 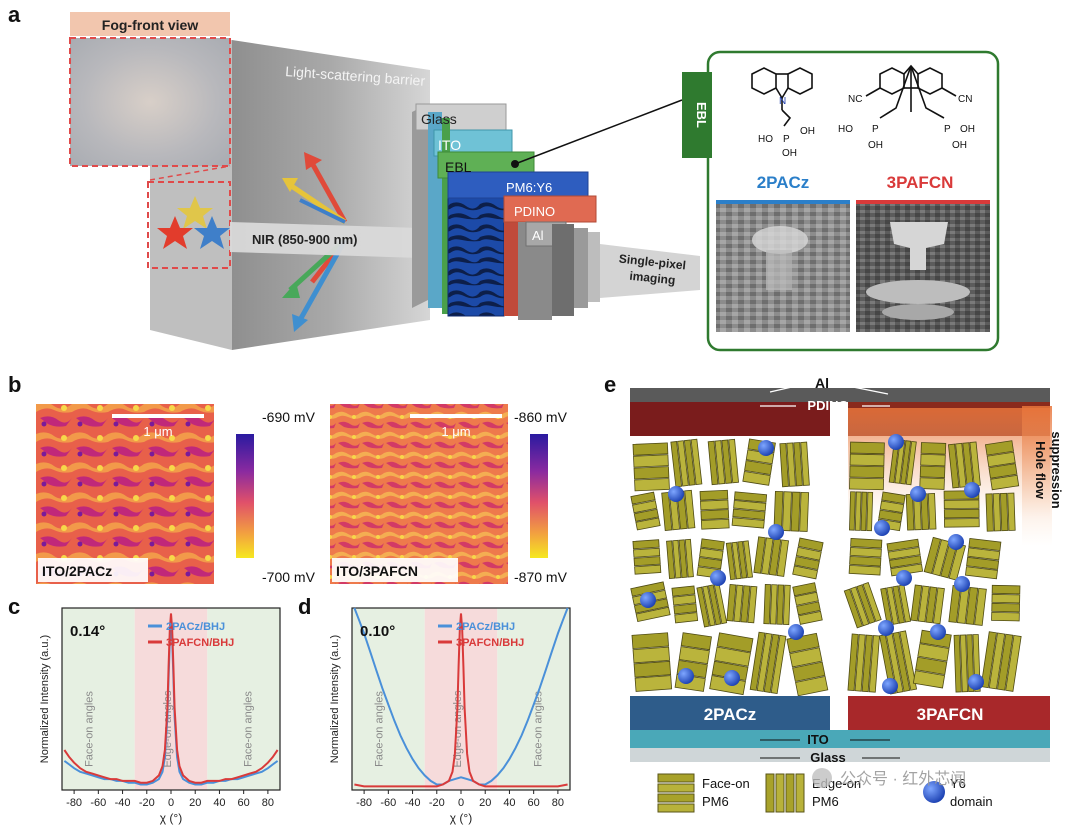 What do you see at coordinates (439, 119) in the screenshot?
I see `layer-glass: Glass` at bounding box center [439, 119].